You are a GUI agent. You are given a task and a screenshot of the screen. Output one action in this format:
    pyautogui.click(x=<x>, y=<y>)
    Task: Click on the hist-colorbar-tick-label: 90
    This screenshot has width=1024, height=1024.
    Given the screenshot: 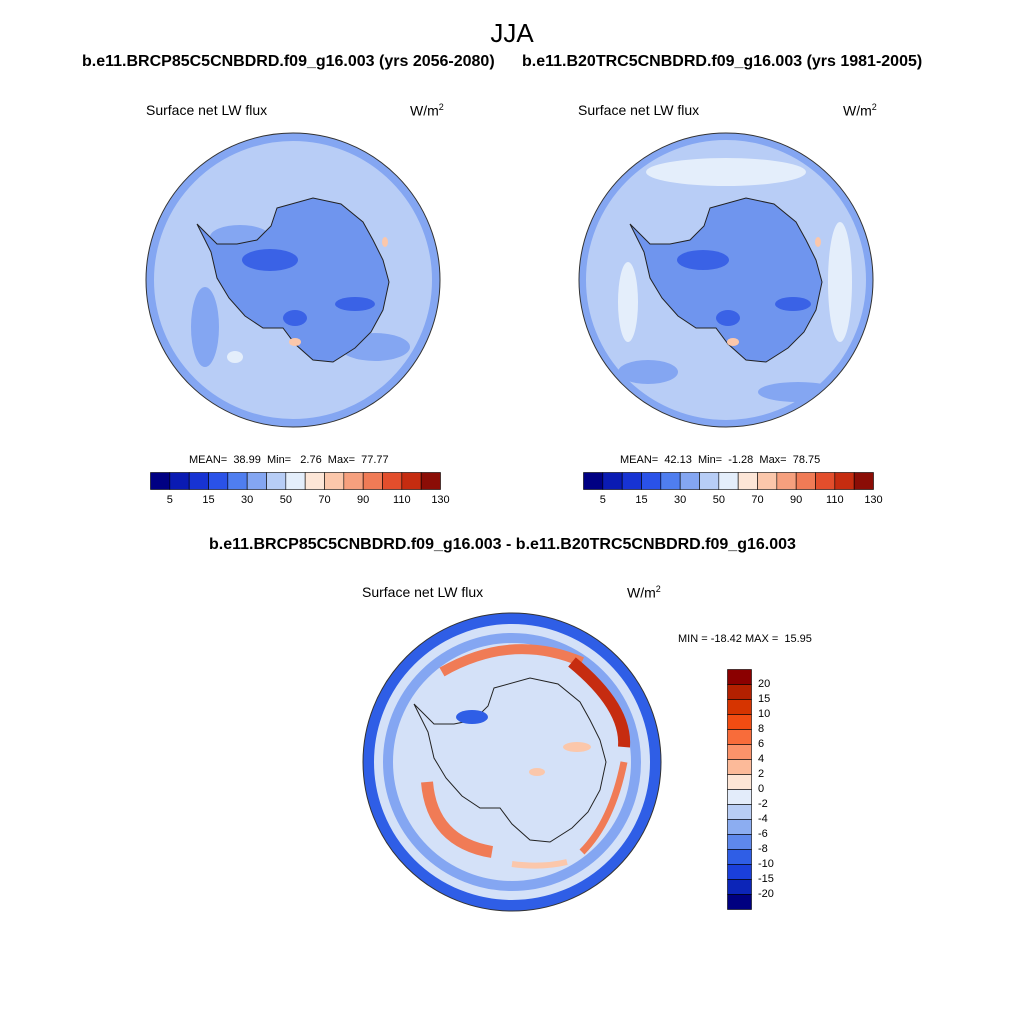 What is the action you would take?
    pyautogui.click(x=796, y=500)
    